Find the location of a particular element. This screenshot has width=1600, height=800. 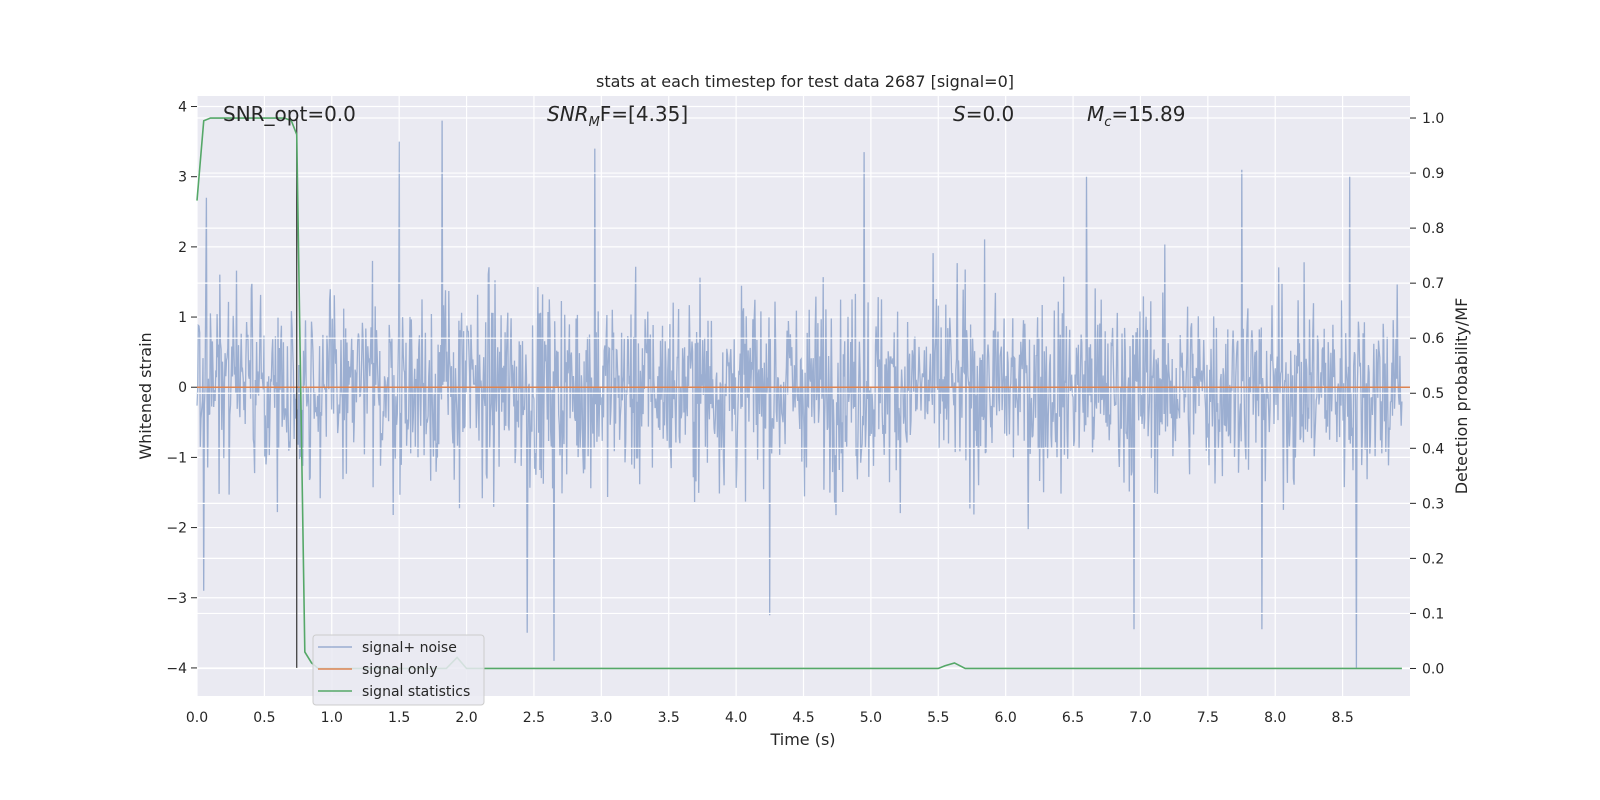

x-tick-label: 2.5 is located at coordinates (534, 718).